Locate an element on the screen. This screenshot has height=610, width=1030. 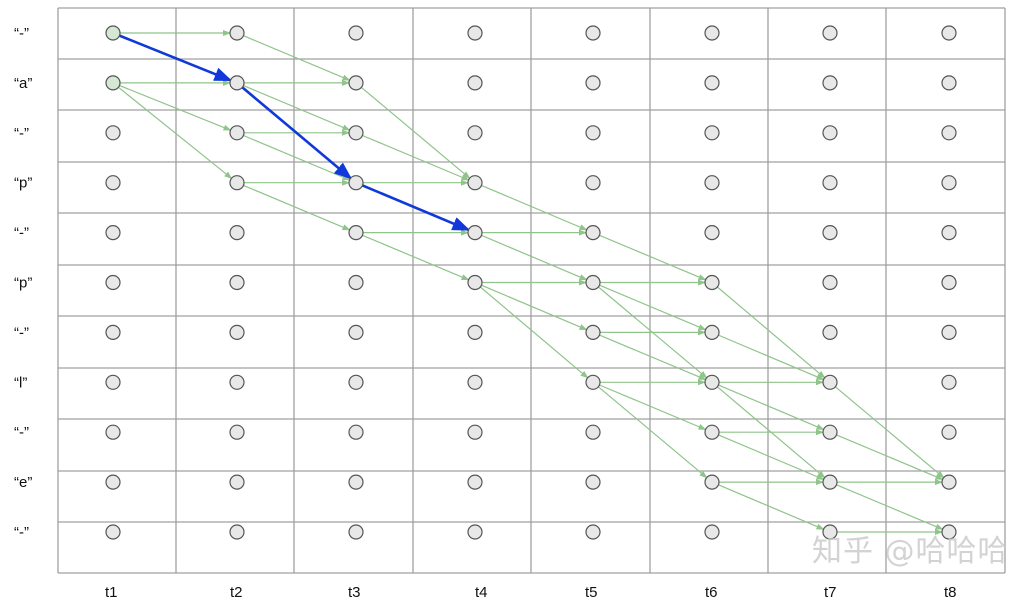
time-label: t3 is located at coordinates (354, 592).